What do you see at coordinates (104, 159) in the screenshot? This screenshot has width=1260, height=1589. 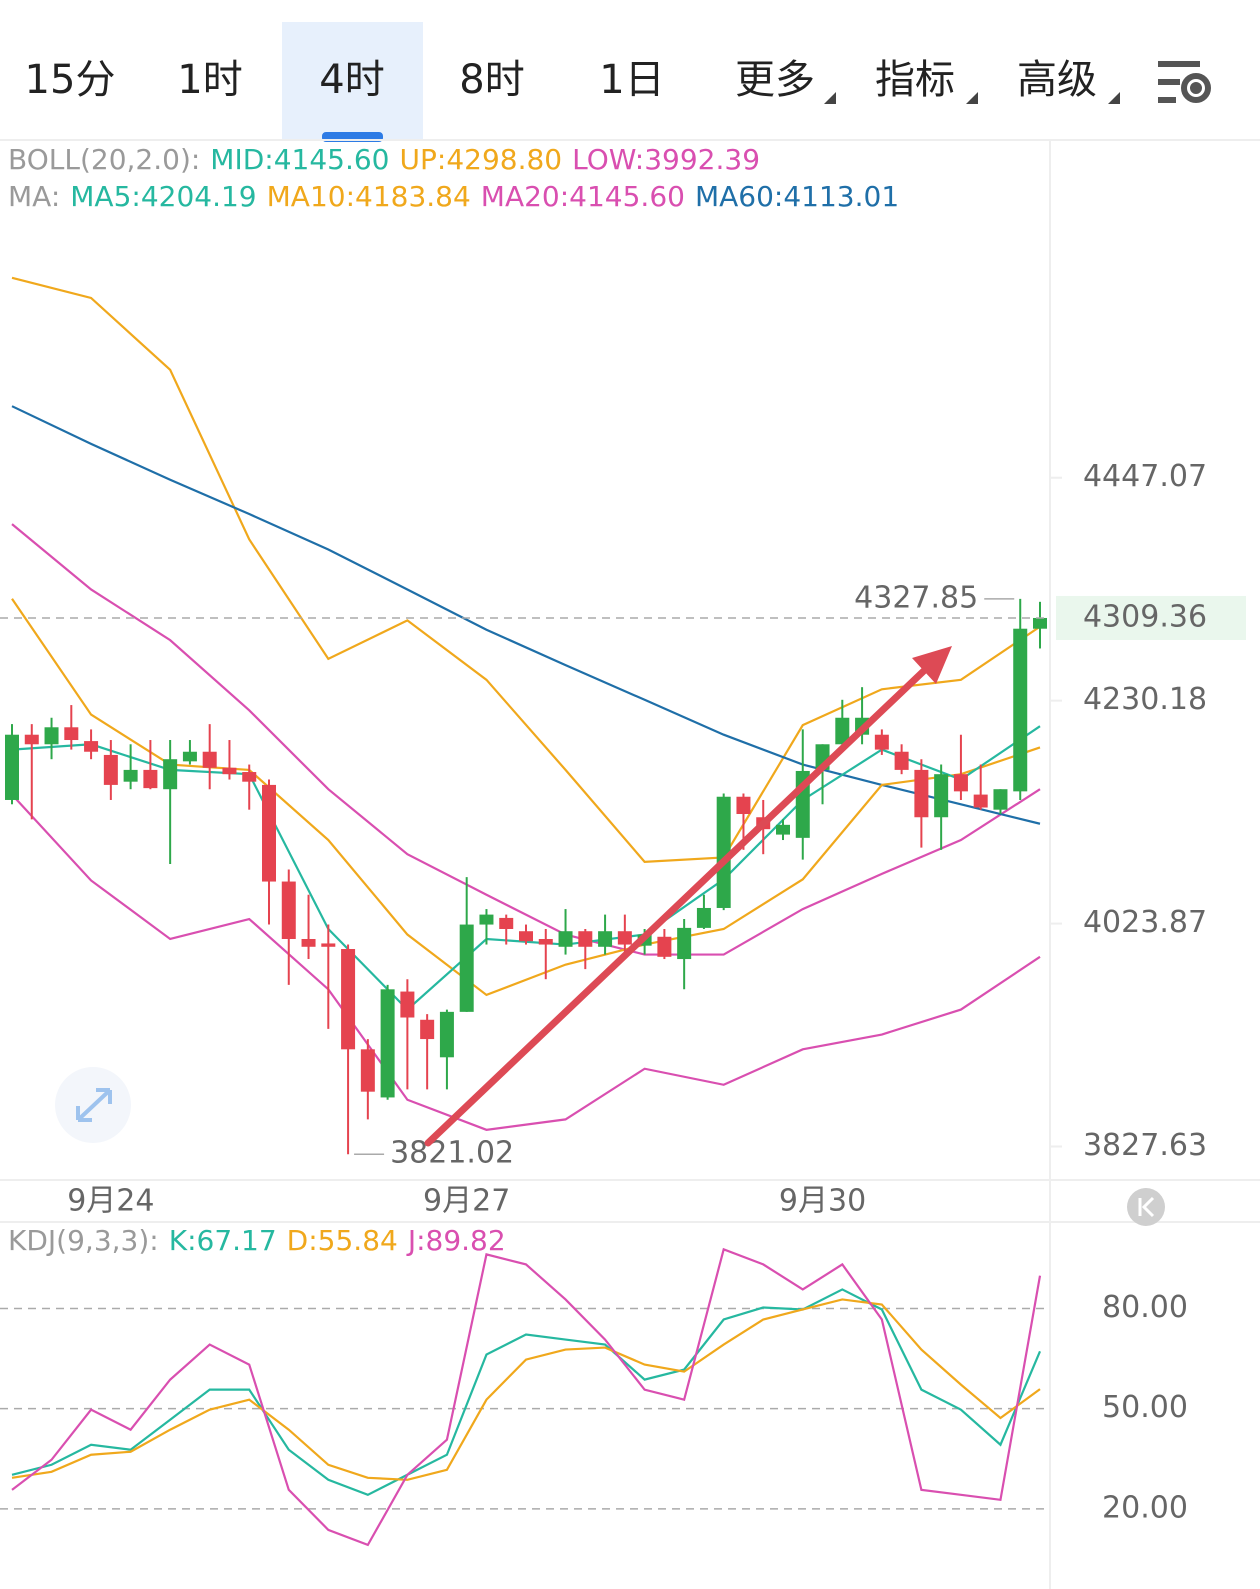 I see `legend-item: BOLL(20,2.0):` at bounding box center [104, 159].